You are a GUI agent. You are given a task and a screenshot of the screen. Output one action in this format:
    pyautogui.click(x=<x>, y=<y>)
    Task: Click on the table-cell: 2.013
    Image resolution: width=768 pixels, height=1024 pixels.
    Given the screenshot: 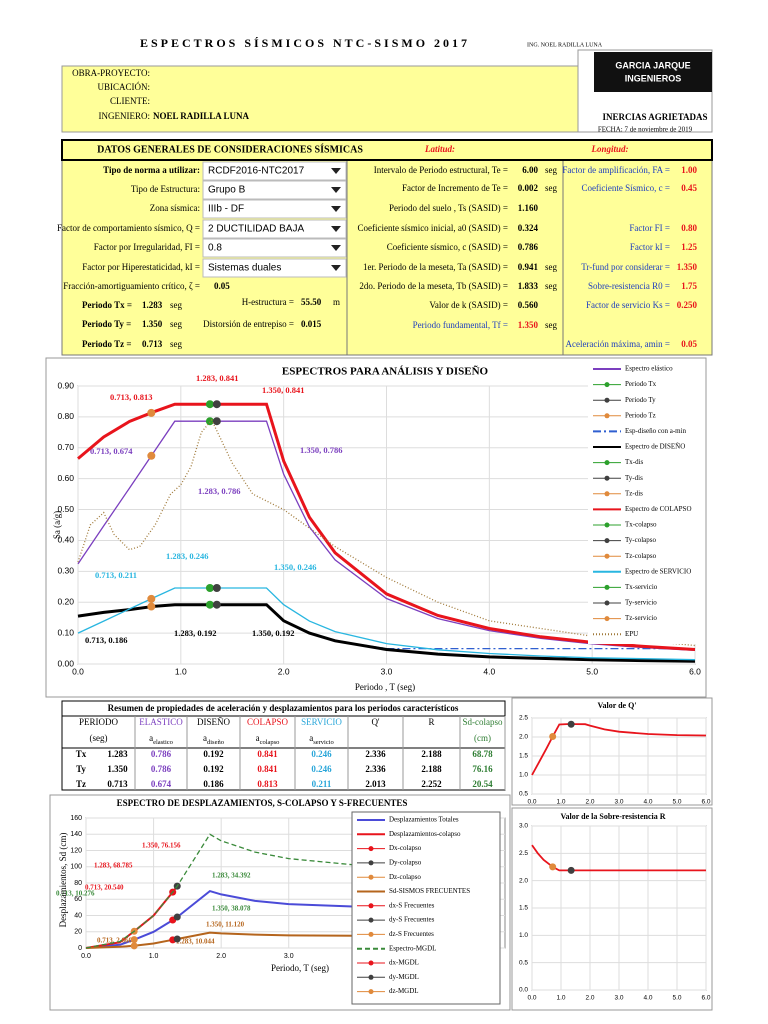 What is the action you would take?
    pyautogui.click(x=375, y=784)
    